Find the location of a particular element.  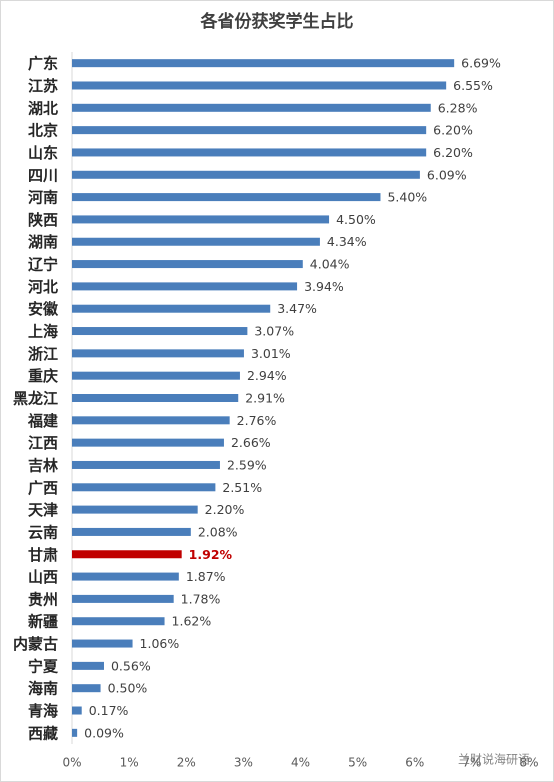

y-tick-label: 浙江 is located at coordinates (43, 354).